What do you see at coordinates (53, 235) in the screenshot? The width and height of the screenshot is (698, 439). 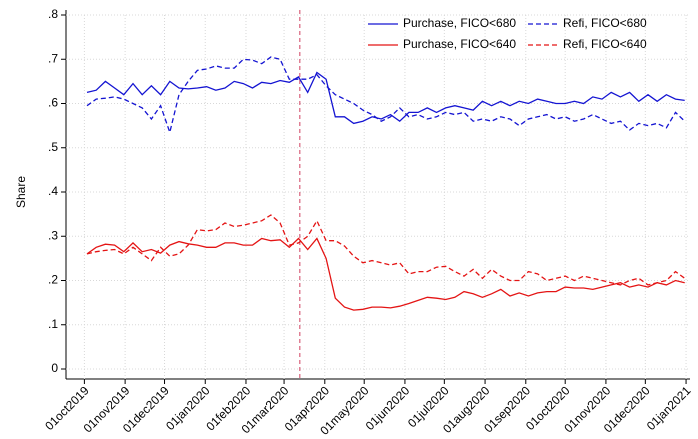 I see `y-tick-label: .3` at bounding box center [53, 235].